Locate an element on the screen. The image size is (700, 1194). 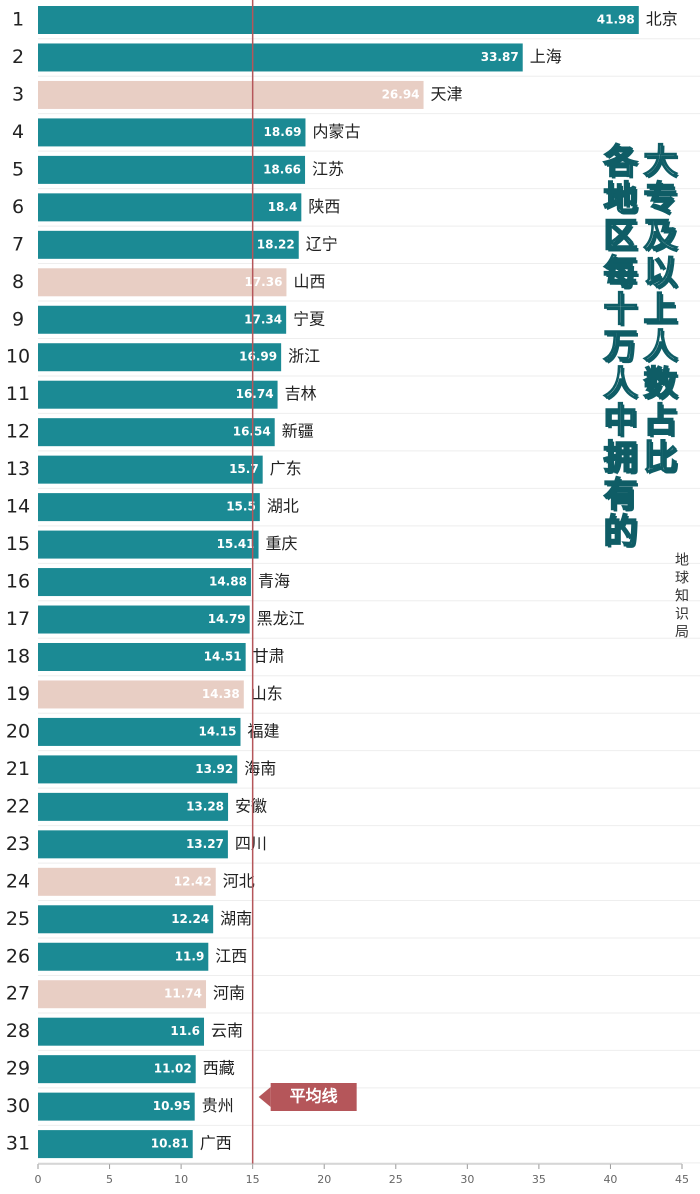
category-label: 黑龙江 is located at coordinates (281, 618).